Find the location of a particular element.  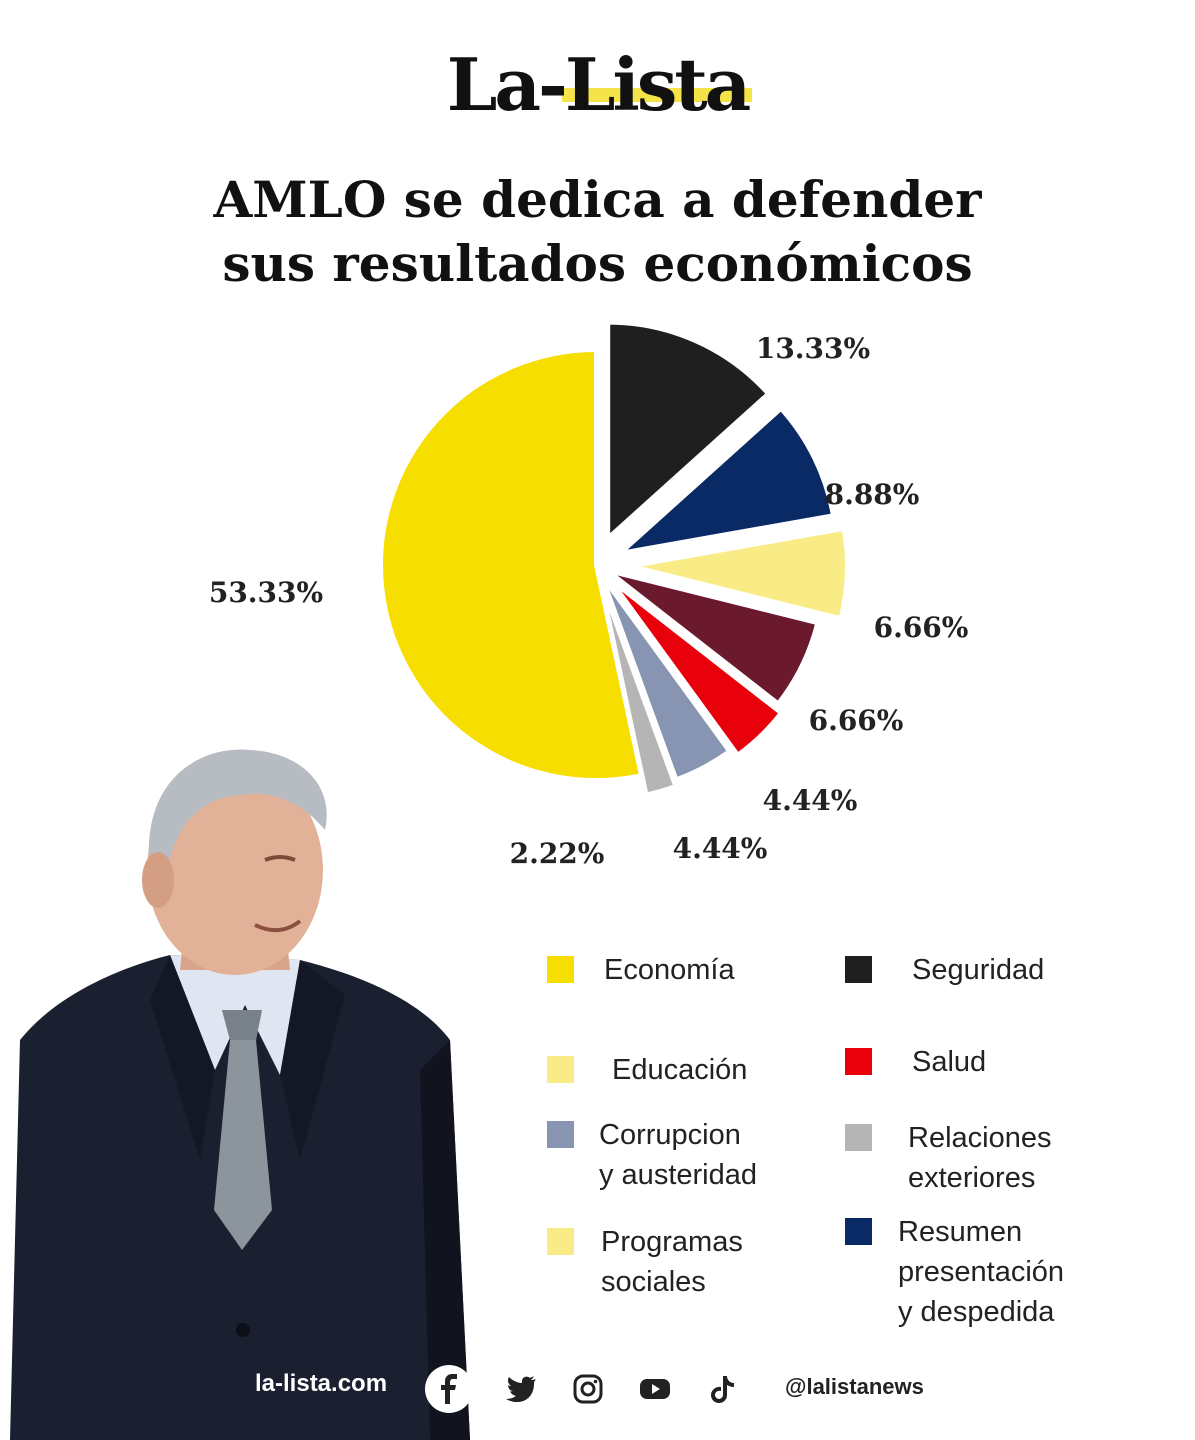

pie-slice-salud is located at coordinates (696, 668).